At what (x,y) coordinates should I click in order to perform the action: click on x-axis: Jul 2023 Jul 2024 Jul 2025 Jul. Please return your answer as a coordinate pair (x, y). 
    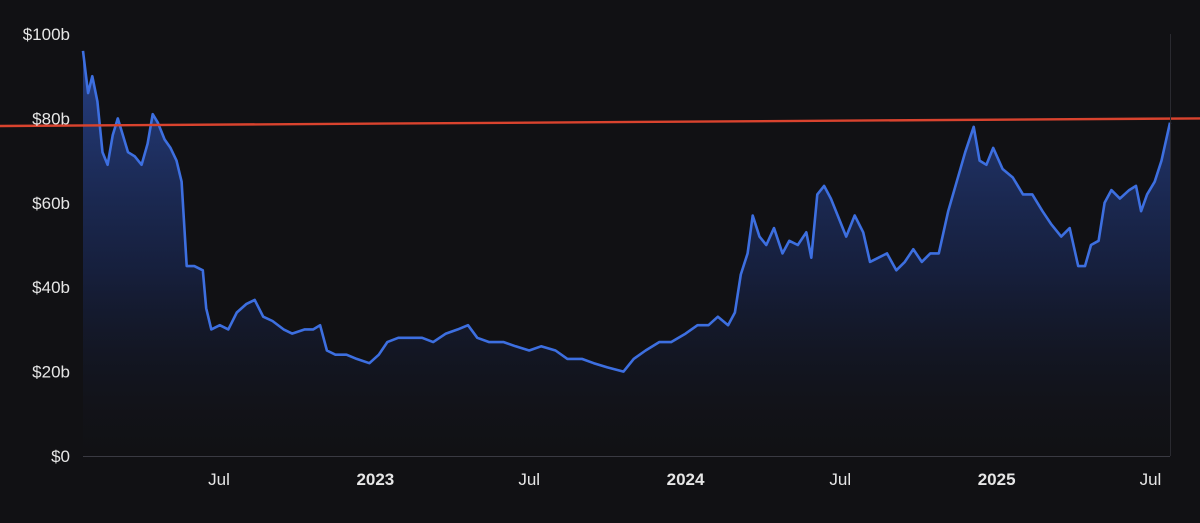
    Looking at the image, I should click on (684, 479).